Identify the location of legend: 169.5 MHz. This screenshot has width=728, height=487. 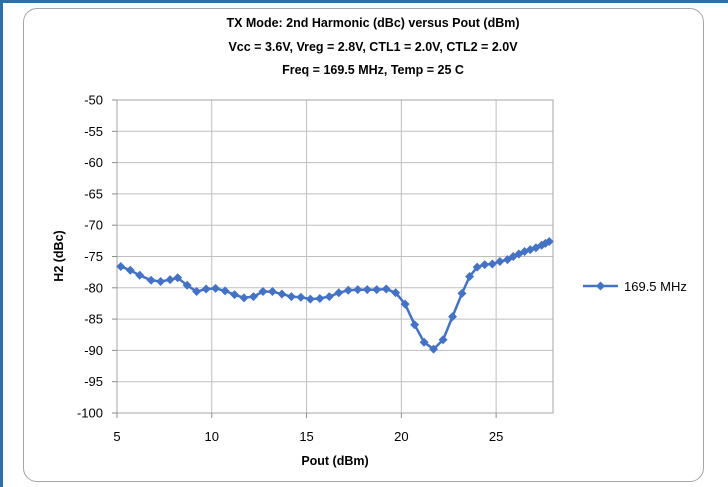
(635, 286).